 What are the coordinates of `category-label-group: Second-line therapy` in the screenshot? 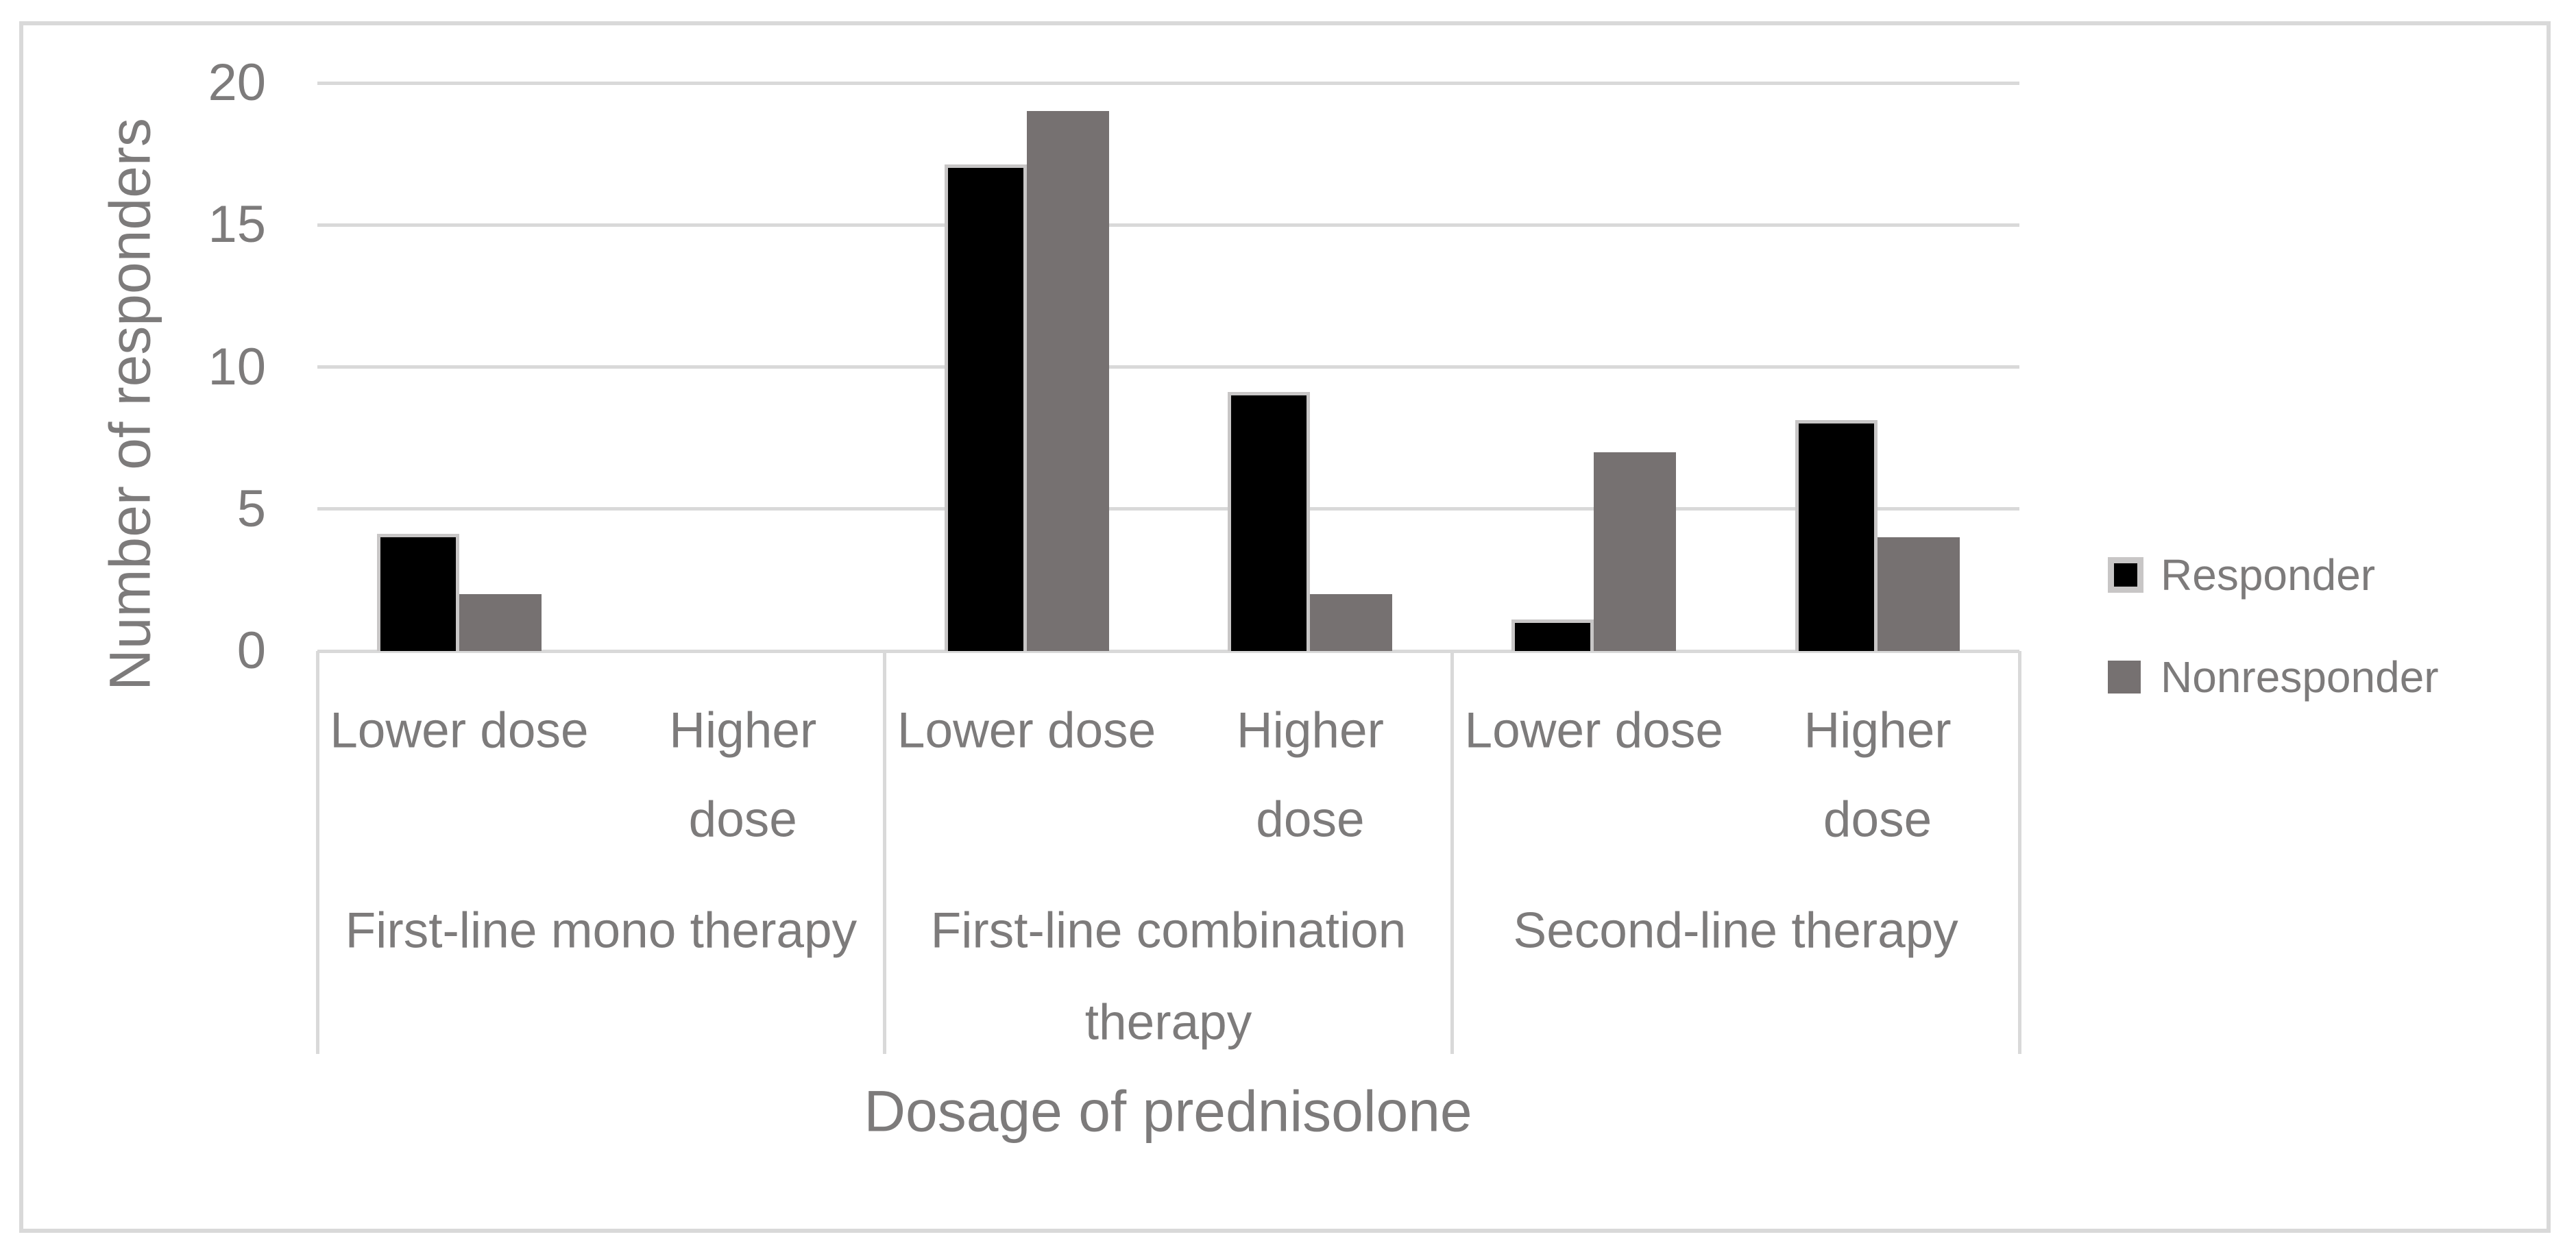 It's located at (1735, 931).